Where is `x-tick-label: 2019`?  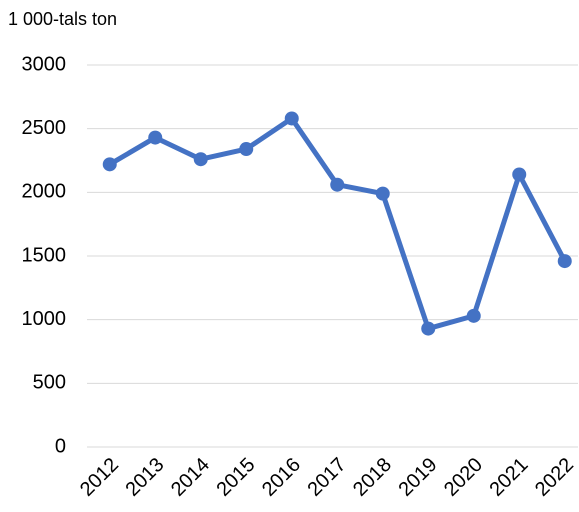
x-tick-label: 2019 is located at coordinates (417, 477).